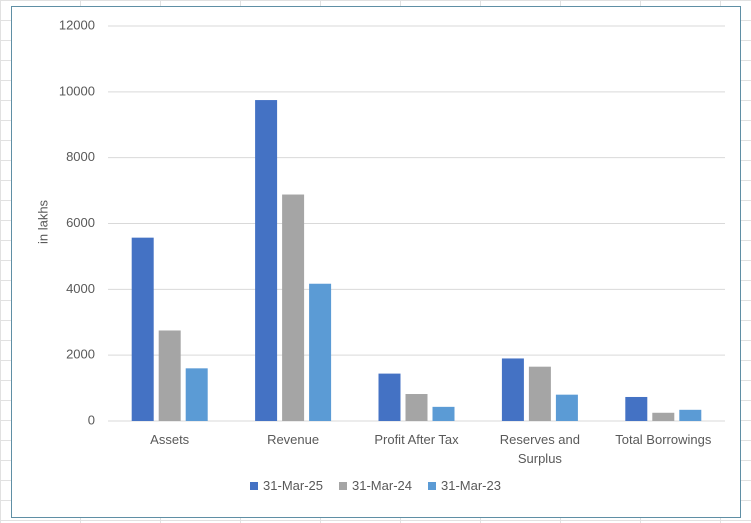 The height and width of the screenshot is (523, 751). What do you see at coordinates (42, 221) in the screenshot?
I see `y-axis-label: in lakhs` at bounding box center [42, 221].